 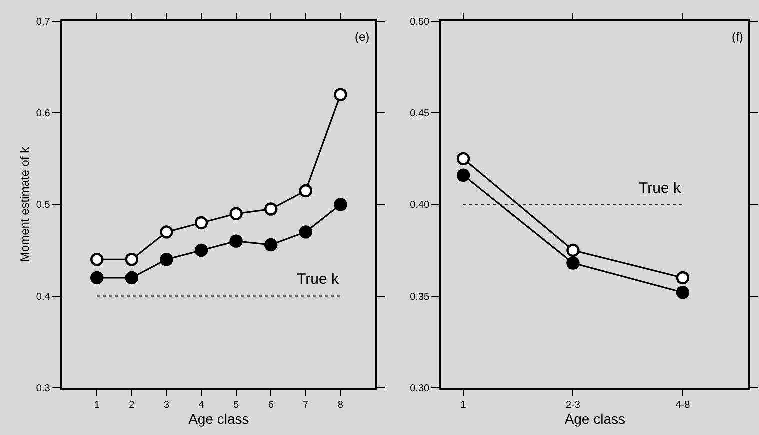 What do you see at coordinates (362, 37) in the screenshot?
I see `annotation: (e)` at bounding box center [362, 37].